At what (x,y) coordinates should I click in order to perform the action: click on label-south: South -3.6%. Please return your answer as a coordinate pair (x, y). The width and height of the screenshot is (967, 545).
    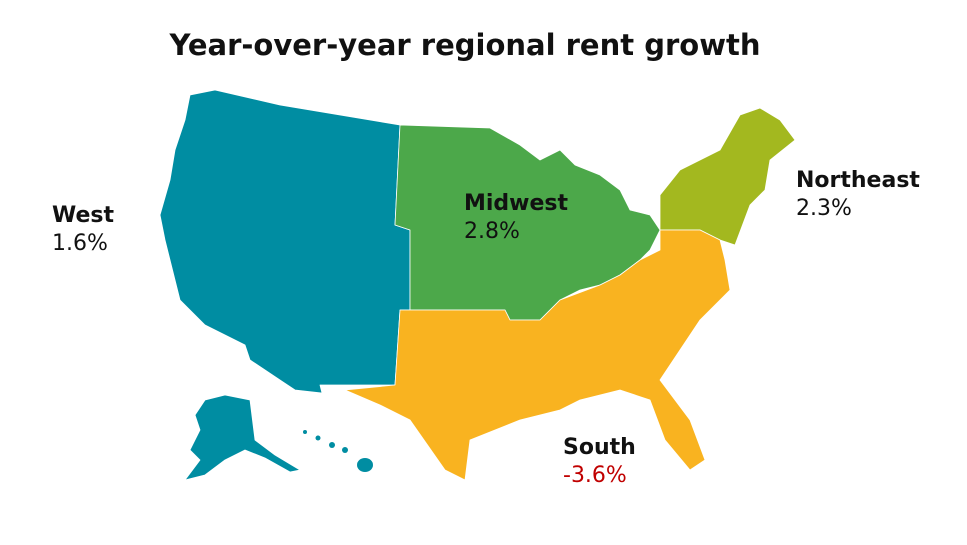
    Looking at the image, I should click on (599, 462).